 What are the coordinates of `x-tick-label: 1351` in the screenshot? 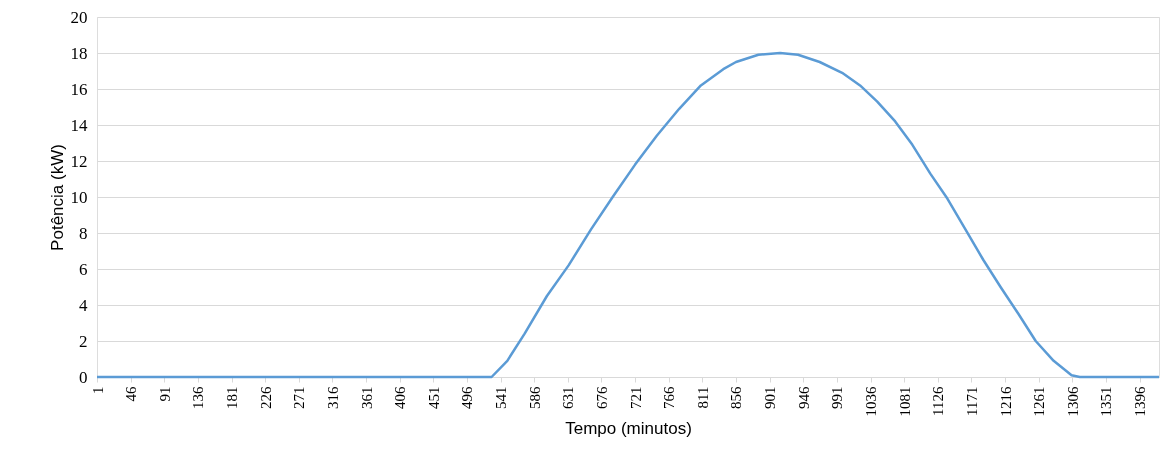 It's located at (1106, 401).